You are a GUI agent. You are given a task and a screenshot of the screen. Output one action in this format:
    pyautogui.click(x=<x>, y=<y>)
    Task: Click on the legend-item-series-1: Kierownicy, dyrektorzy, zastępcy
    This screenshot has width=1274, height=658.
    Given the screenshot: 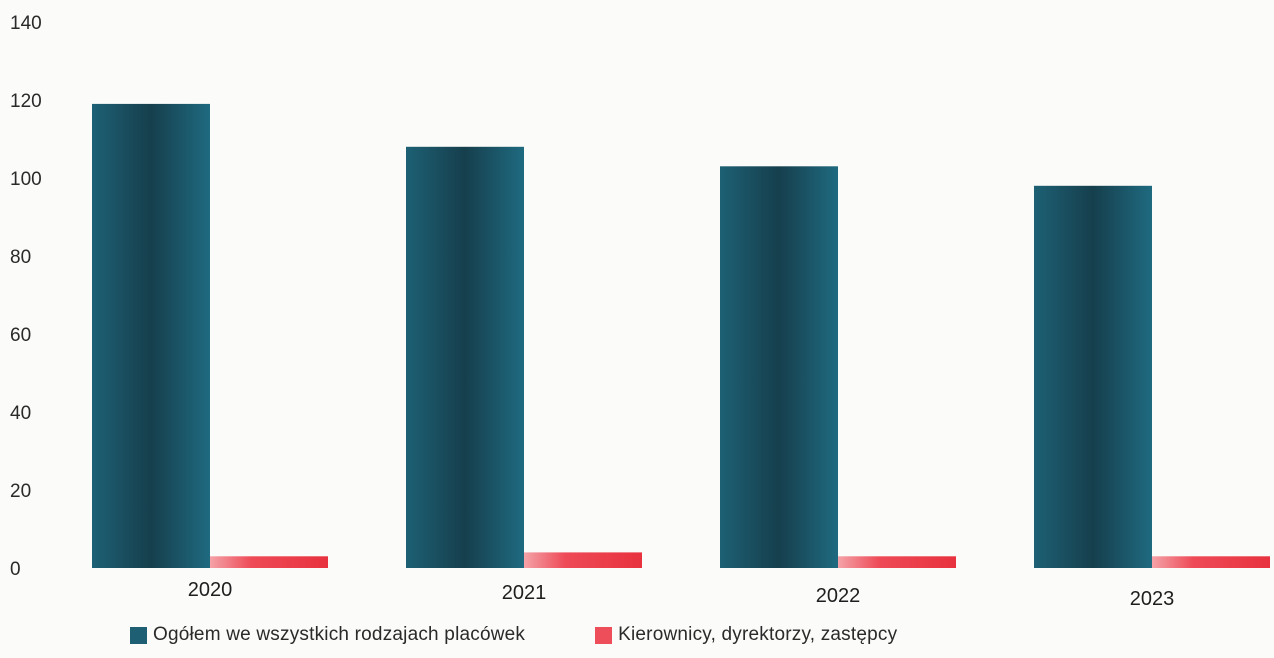 What is the action you would take?
    pyautogui.click(x=746, y=635)
    